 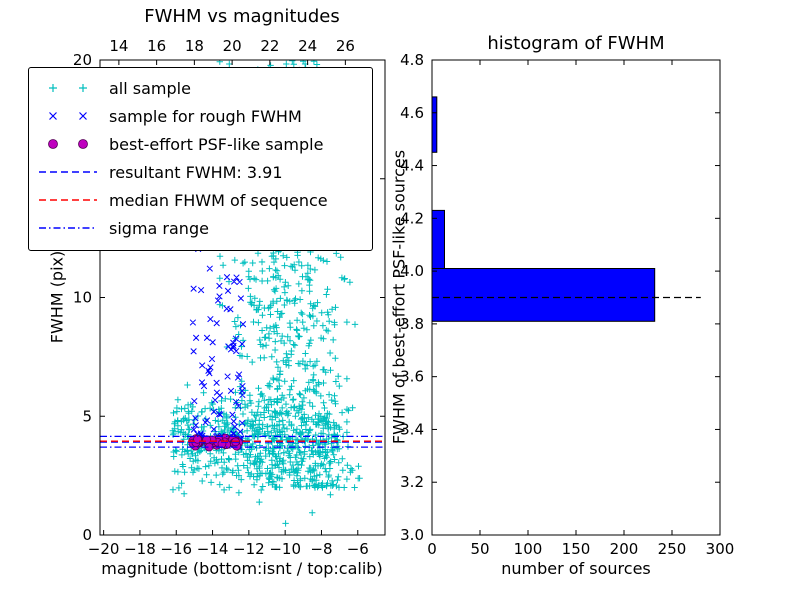 I want to click on tick-label: 3.2, so click(x=412, y=482).